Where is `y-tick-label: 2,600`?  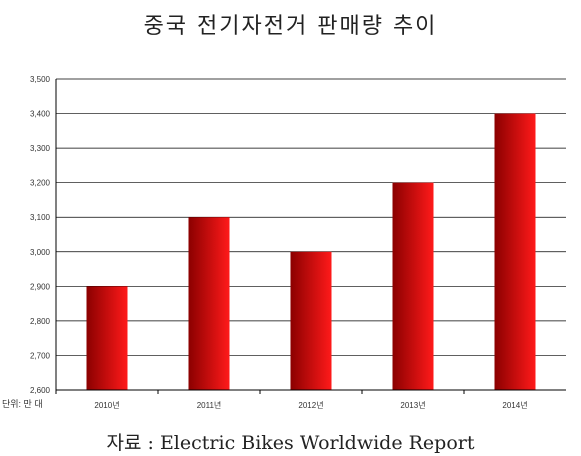 y-tick-label: 2,600 is located at coordinates (40, 390).